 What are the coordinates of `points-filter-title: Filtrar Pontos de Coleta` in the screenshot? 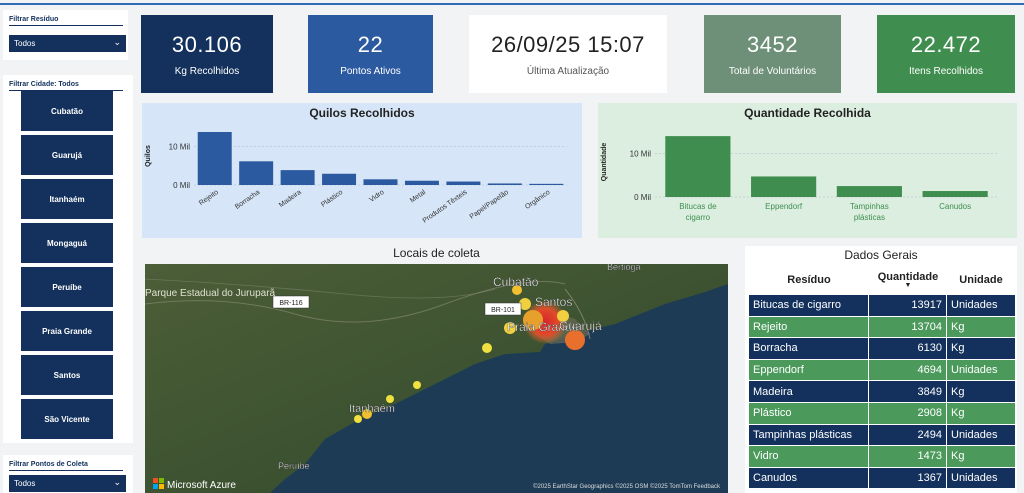 It's located at (66, 466).